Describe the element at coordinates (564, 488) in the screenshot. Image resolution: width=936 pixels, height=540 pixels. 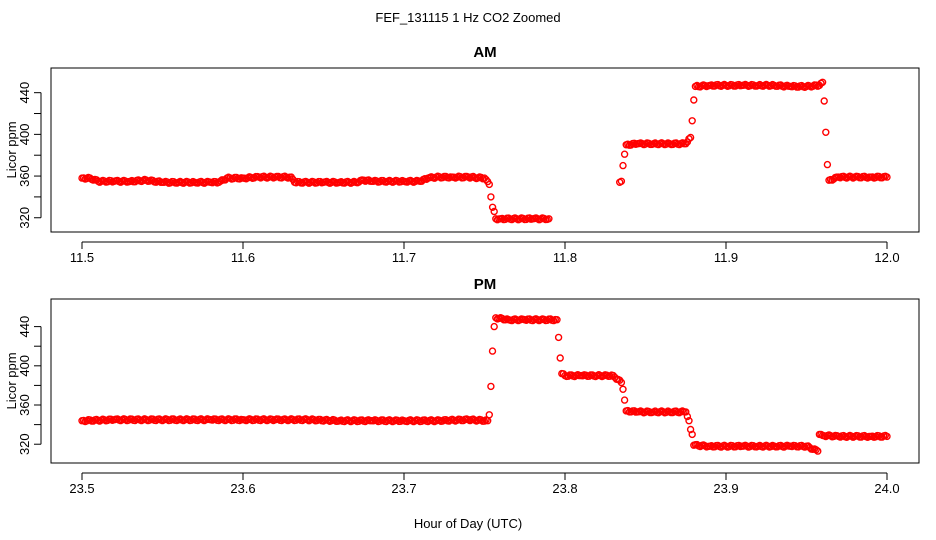
I see `x-tick-label: 23.8` at that location.